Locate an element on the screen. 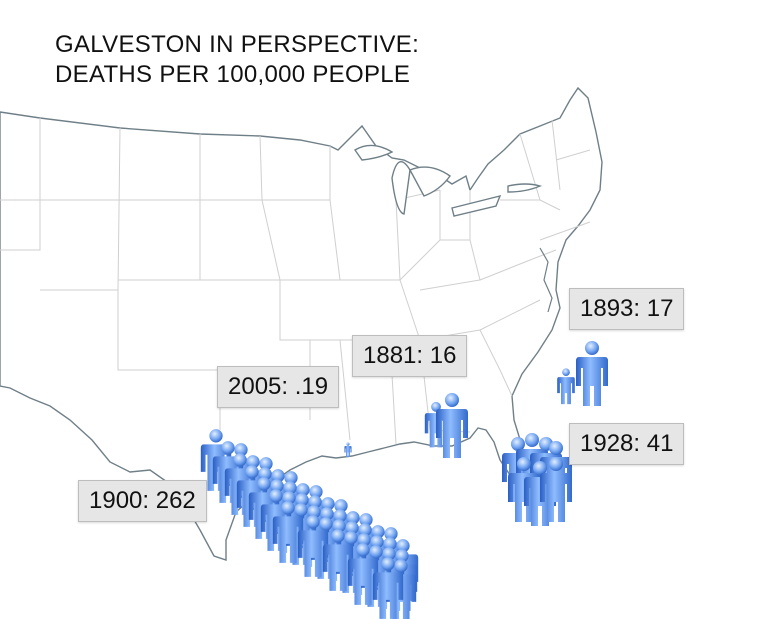 The image size is (770, 619). title-line-2: DEATHS PER 100,000 PEOPLE is located at coordinates (233, 74).